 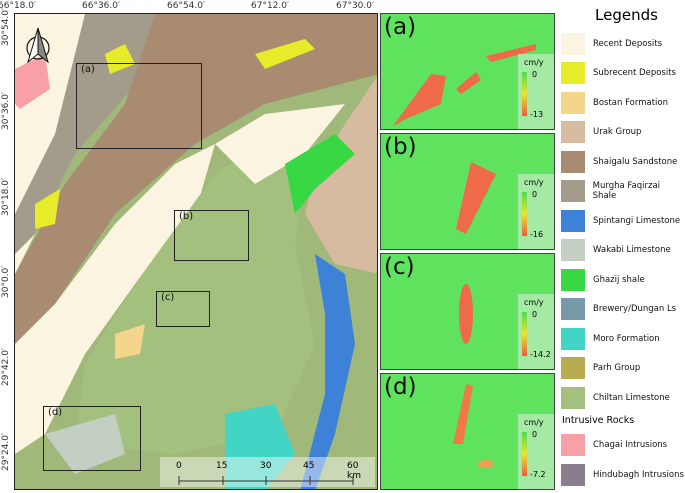 What do you see at coordinates (179, 466) in the screenshot?
I see `scale-tick: 0` at bounding box center [179, 466].